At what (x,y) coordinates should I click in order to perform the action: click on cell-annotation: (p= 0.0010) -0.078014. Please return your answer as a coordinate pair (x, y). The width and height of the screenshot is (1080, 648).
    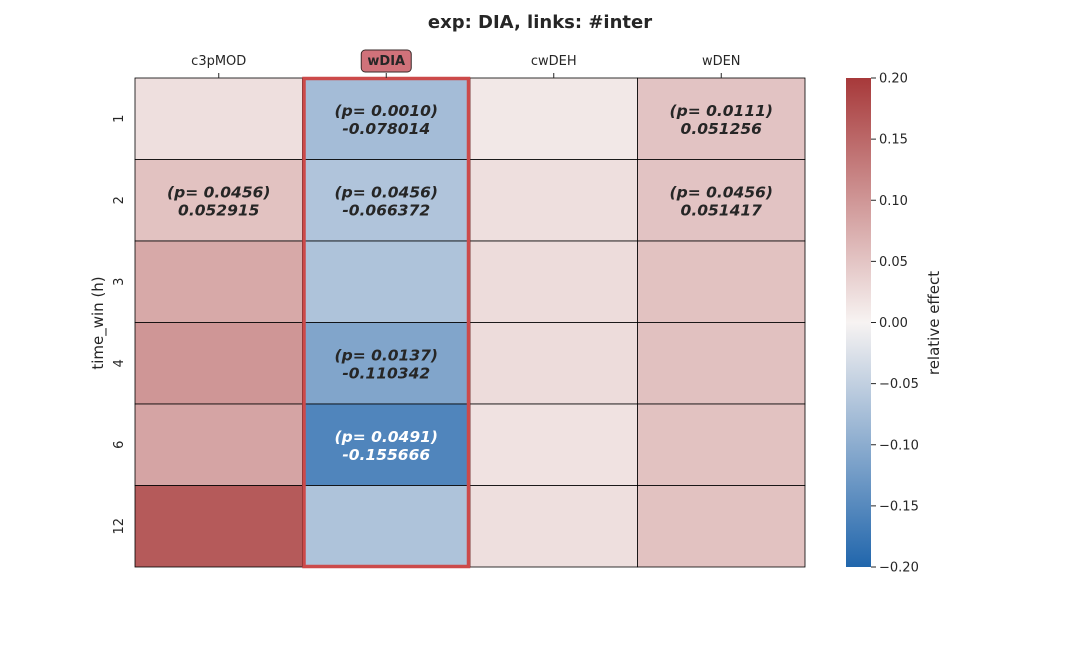
    Looking at the image, I should click on (386, 120).